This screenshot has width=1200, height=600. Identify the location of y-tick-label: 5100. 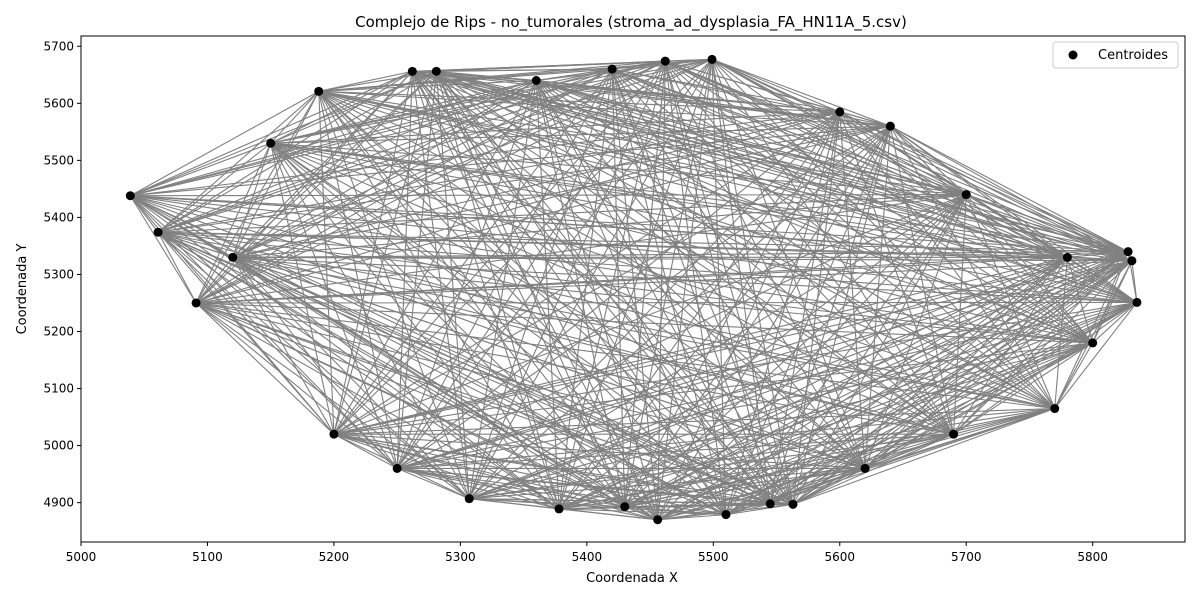
(58, 389).